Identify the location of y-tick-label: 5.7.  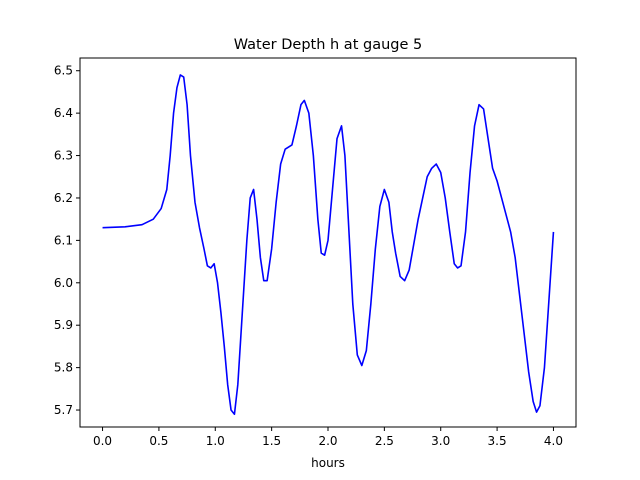
(63, 410).